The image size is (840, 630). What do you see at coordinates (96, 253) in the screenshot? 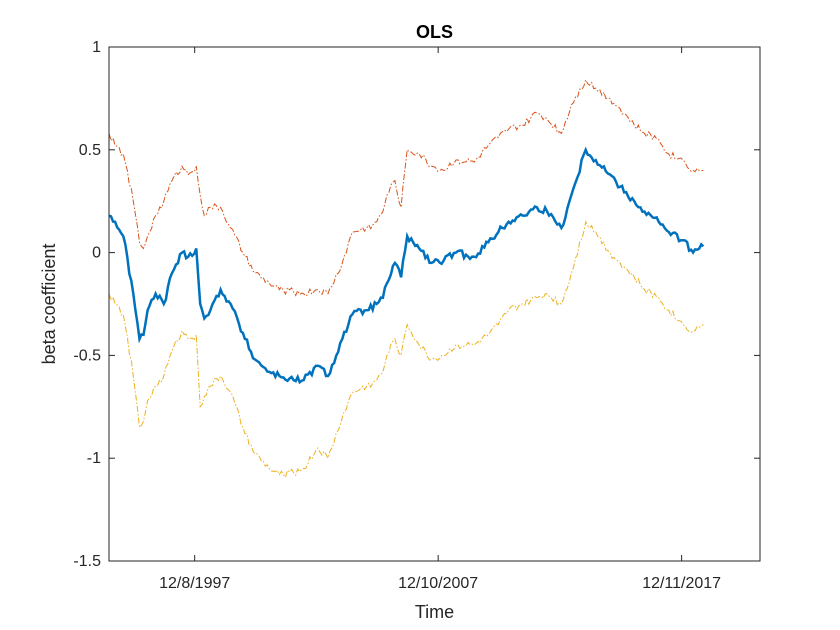
I see `y-tick-label: 0` at bounding box center [96, 253].